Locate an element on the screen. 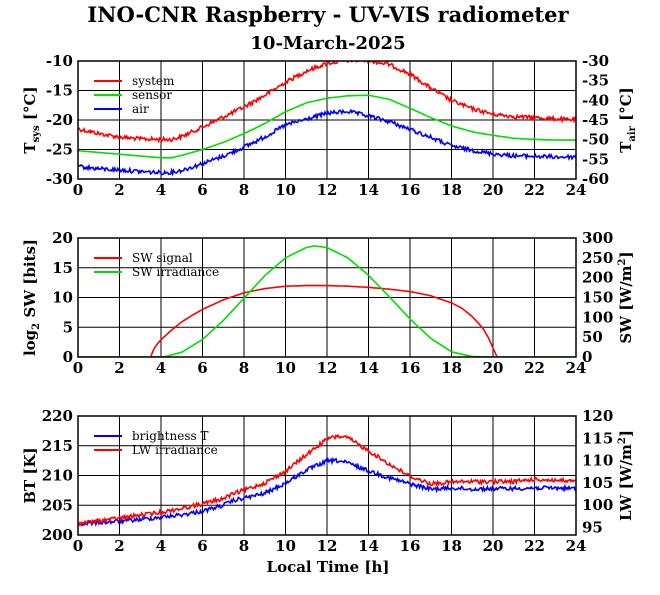  legend-label: sensor is located at coordinates (152, 95).